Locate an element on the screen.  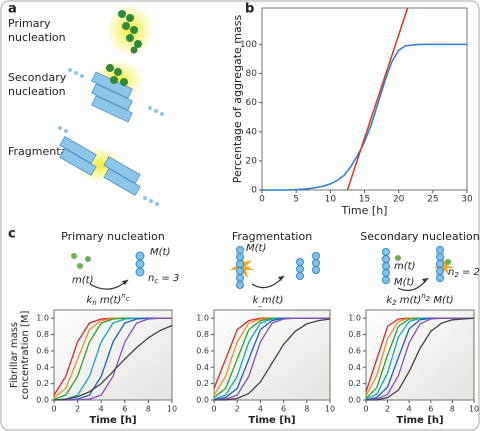
y-axis-label: concentration [M] is located at coordinates (25, 354).